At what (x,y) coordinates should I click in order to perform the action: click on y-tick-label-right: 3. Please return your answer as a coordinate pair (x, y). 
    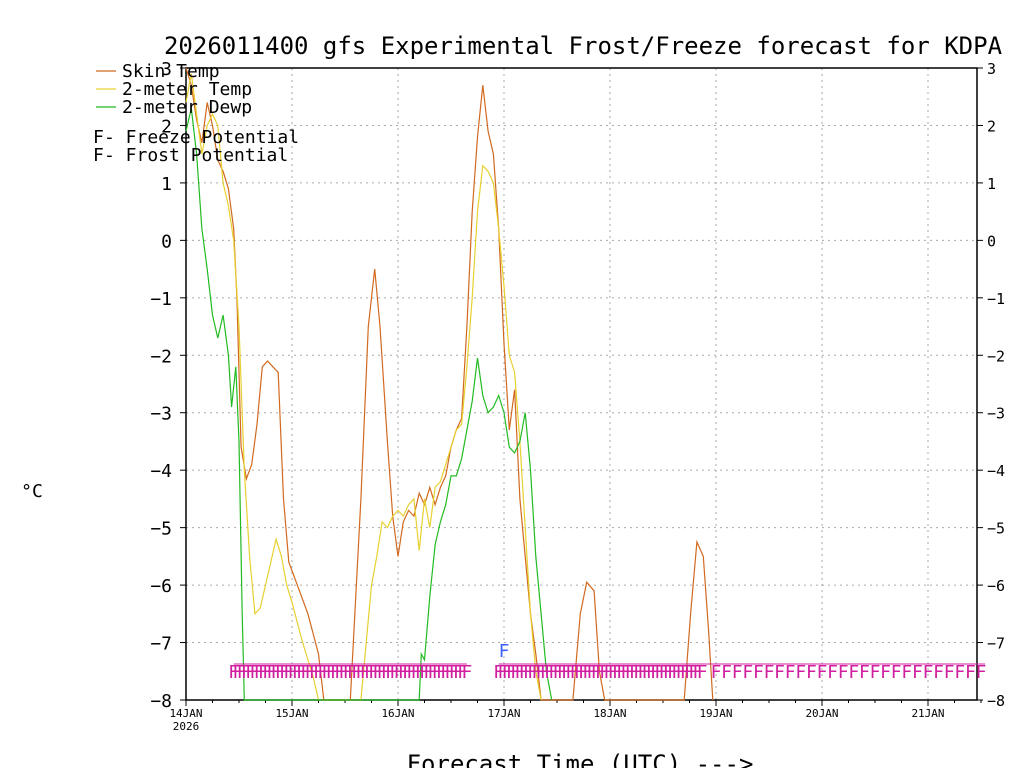
    Looking at the image, I should click on (991, 69).